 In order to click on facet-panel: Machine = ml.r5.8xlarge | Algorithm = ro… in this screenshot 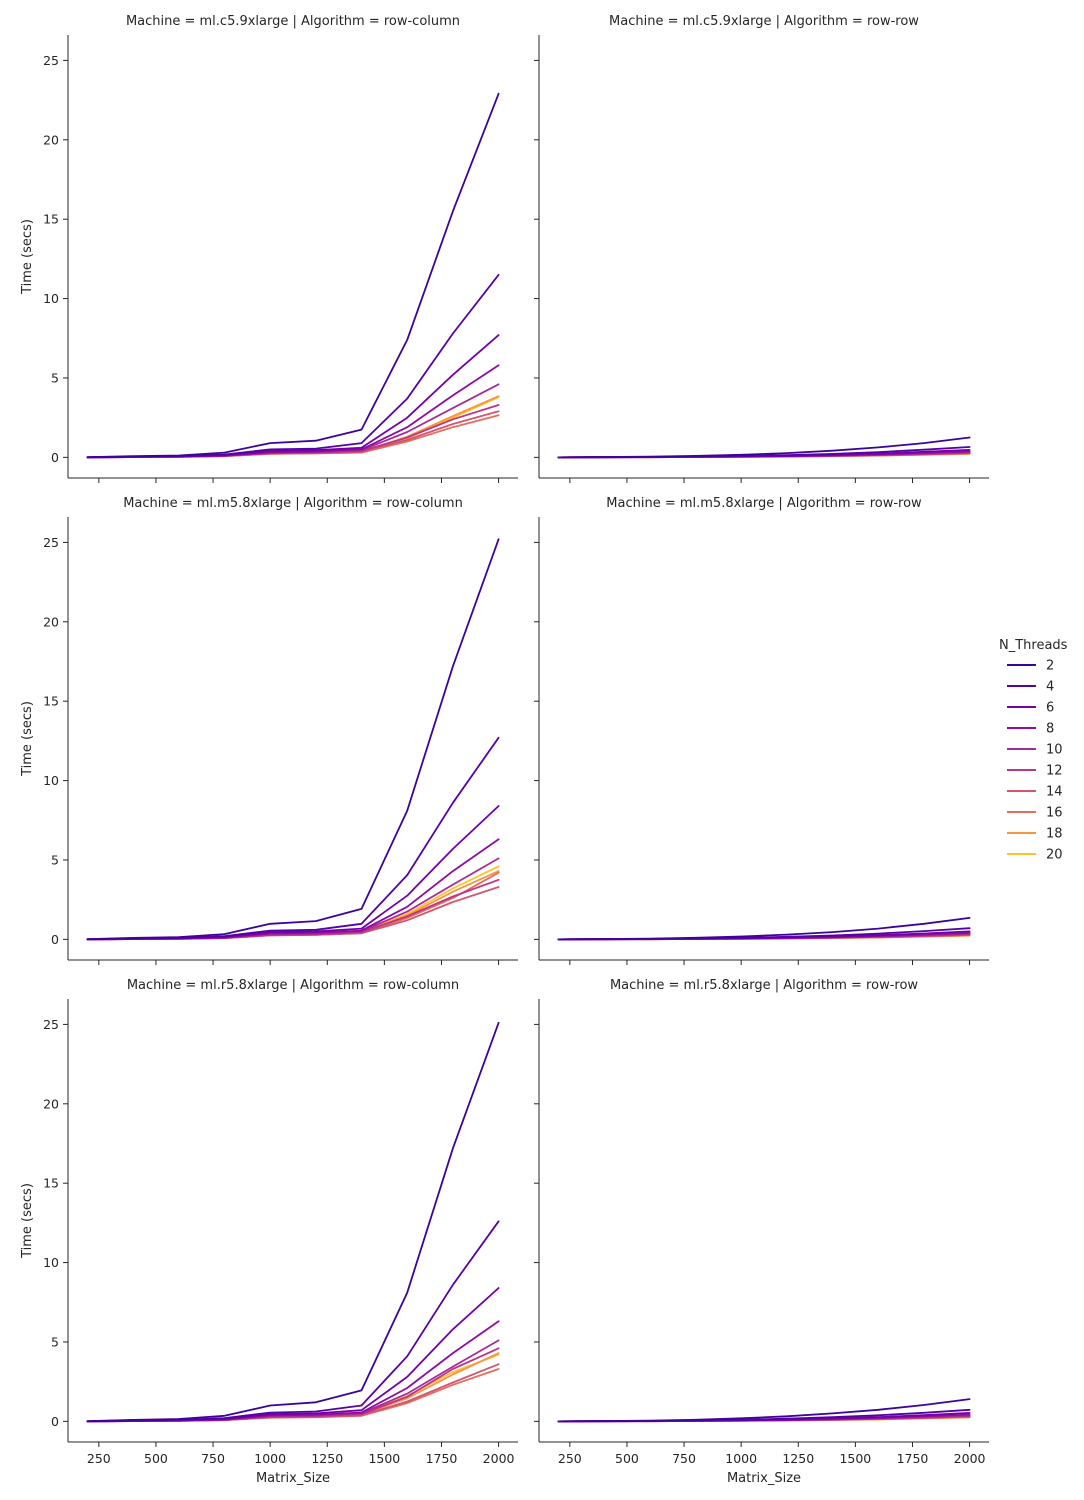, I will do `click(761, 1232)`.